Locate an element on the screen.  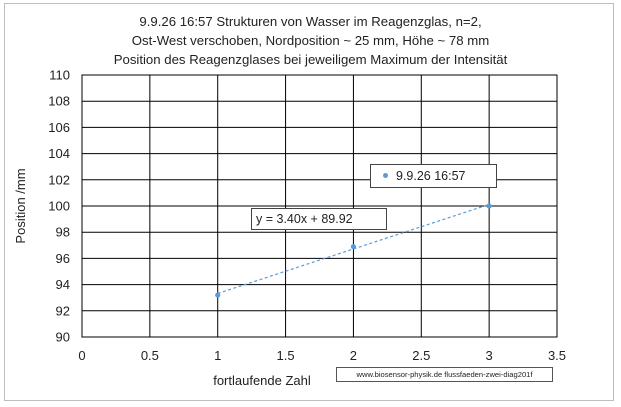
x-tick-label: 1.5 is located at coordinates (286, 355).